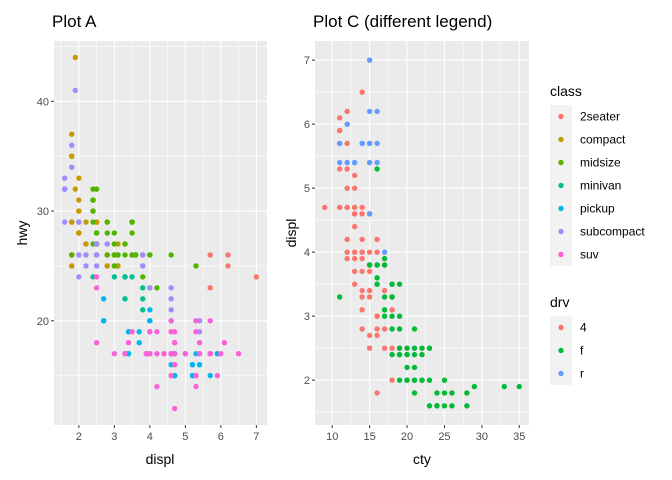  Describe the element at coordinates (566, 91) in the screenshot. I see `legend-class-title: class` at that location.